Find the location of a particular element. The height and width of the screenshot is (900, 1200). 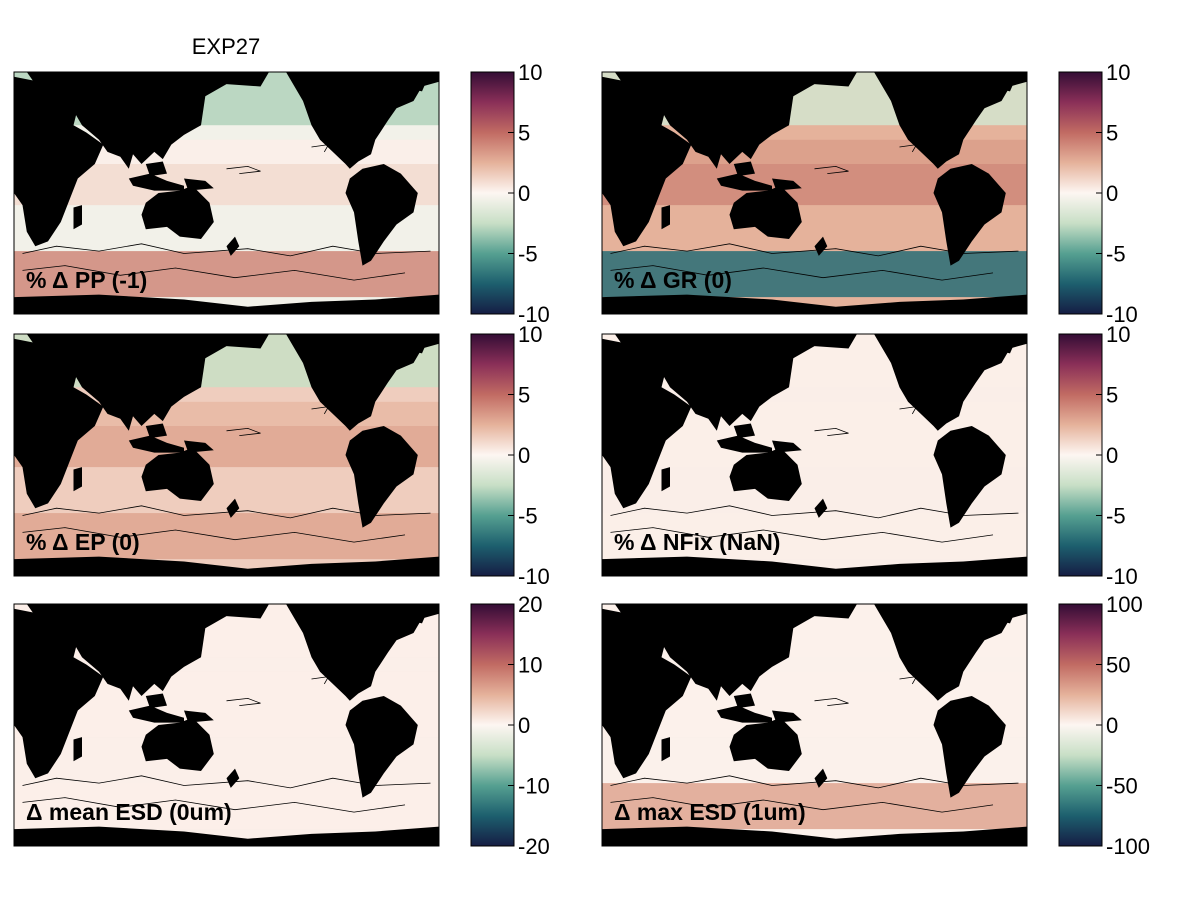

panel-label: % Δ GR (0) is located at coordinates (673, 280).